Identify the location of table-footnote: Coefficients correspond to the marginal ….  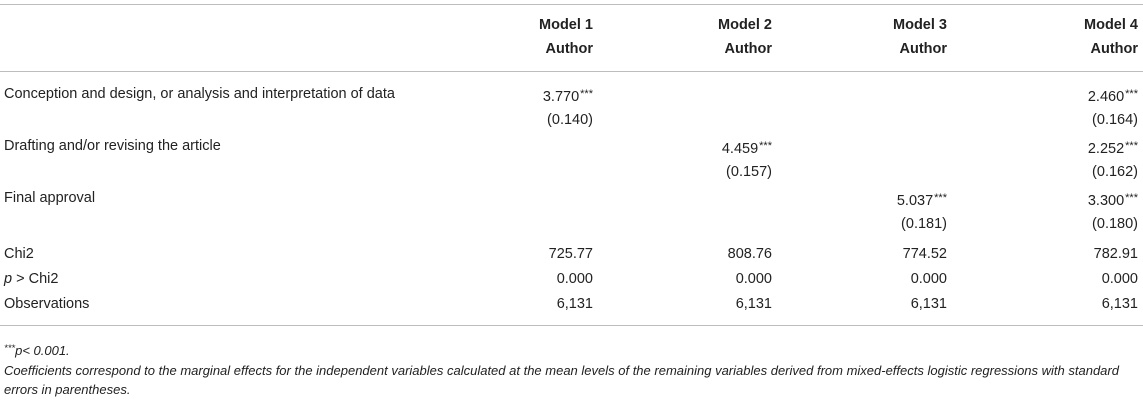
(561, 380).